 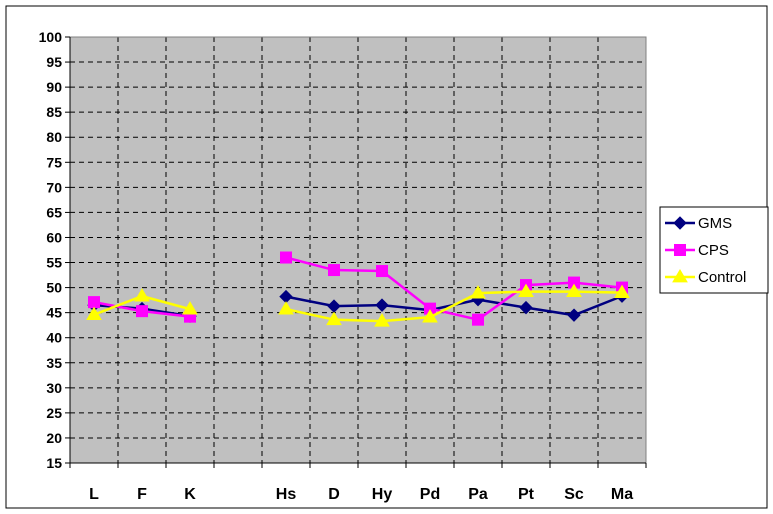 I want to click on y-tick-label: 45, so click(x=54, y=313).